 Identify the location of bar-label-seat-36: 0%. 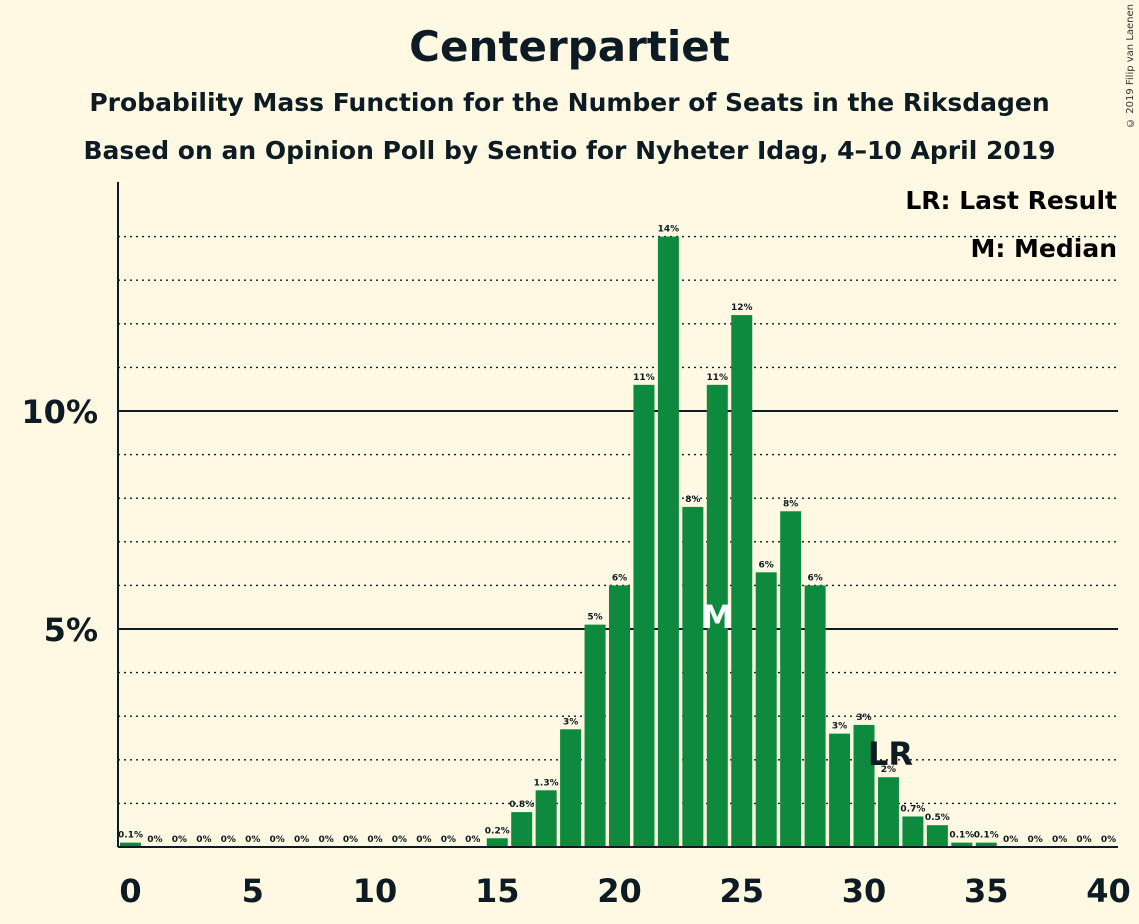
(1010, 840).